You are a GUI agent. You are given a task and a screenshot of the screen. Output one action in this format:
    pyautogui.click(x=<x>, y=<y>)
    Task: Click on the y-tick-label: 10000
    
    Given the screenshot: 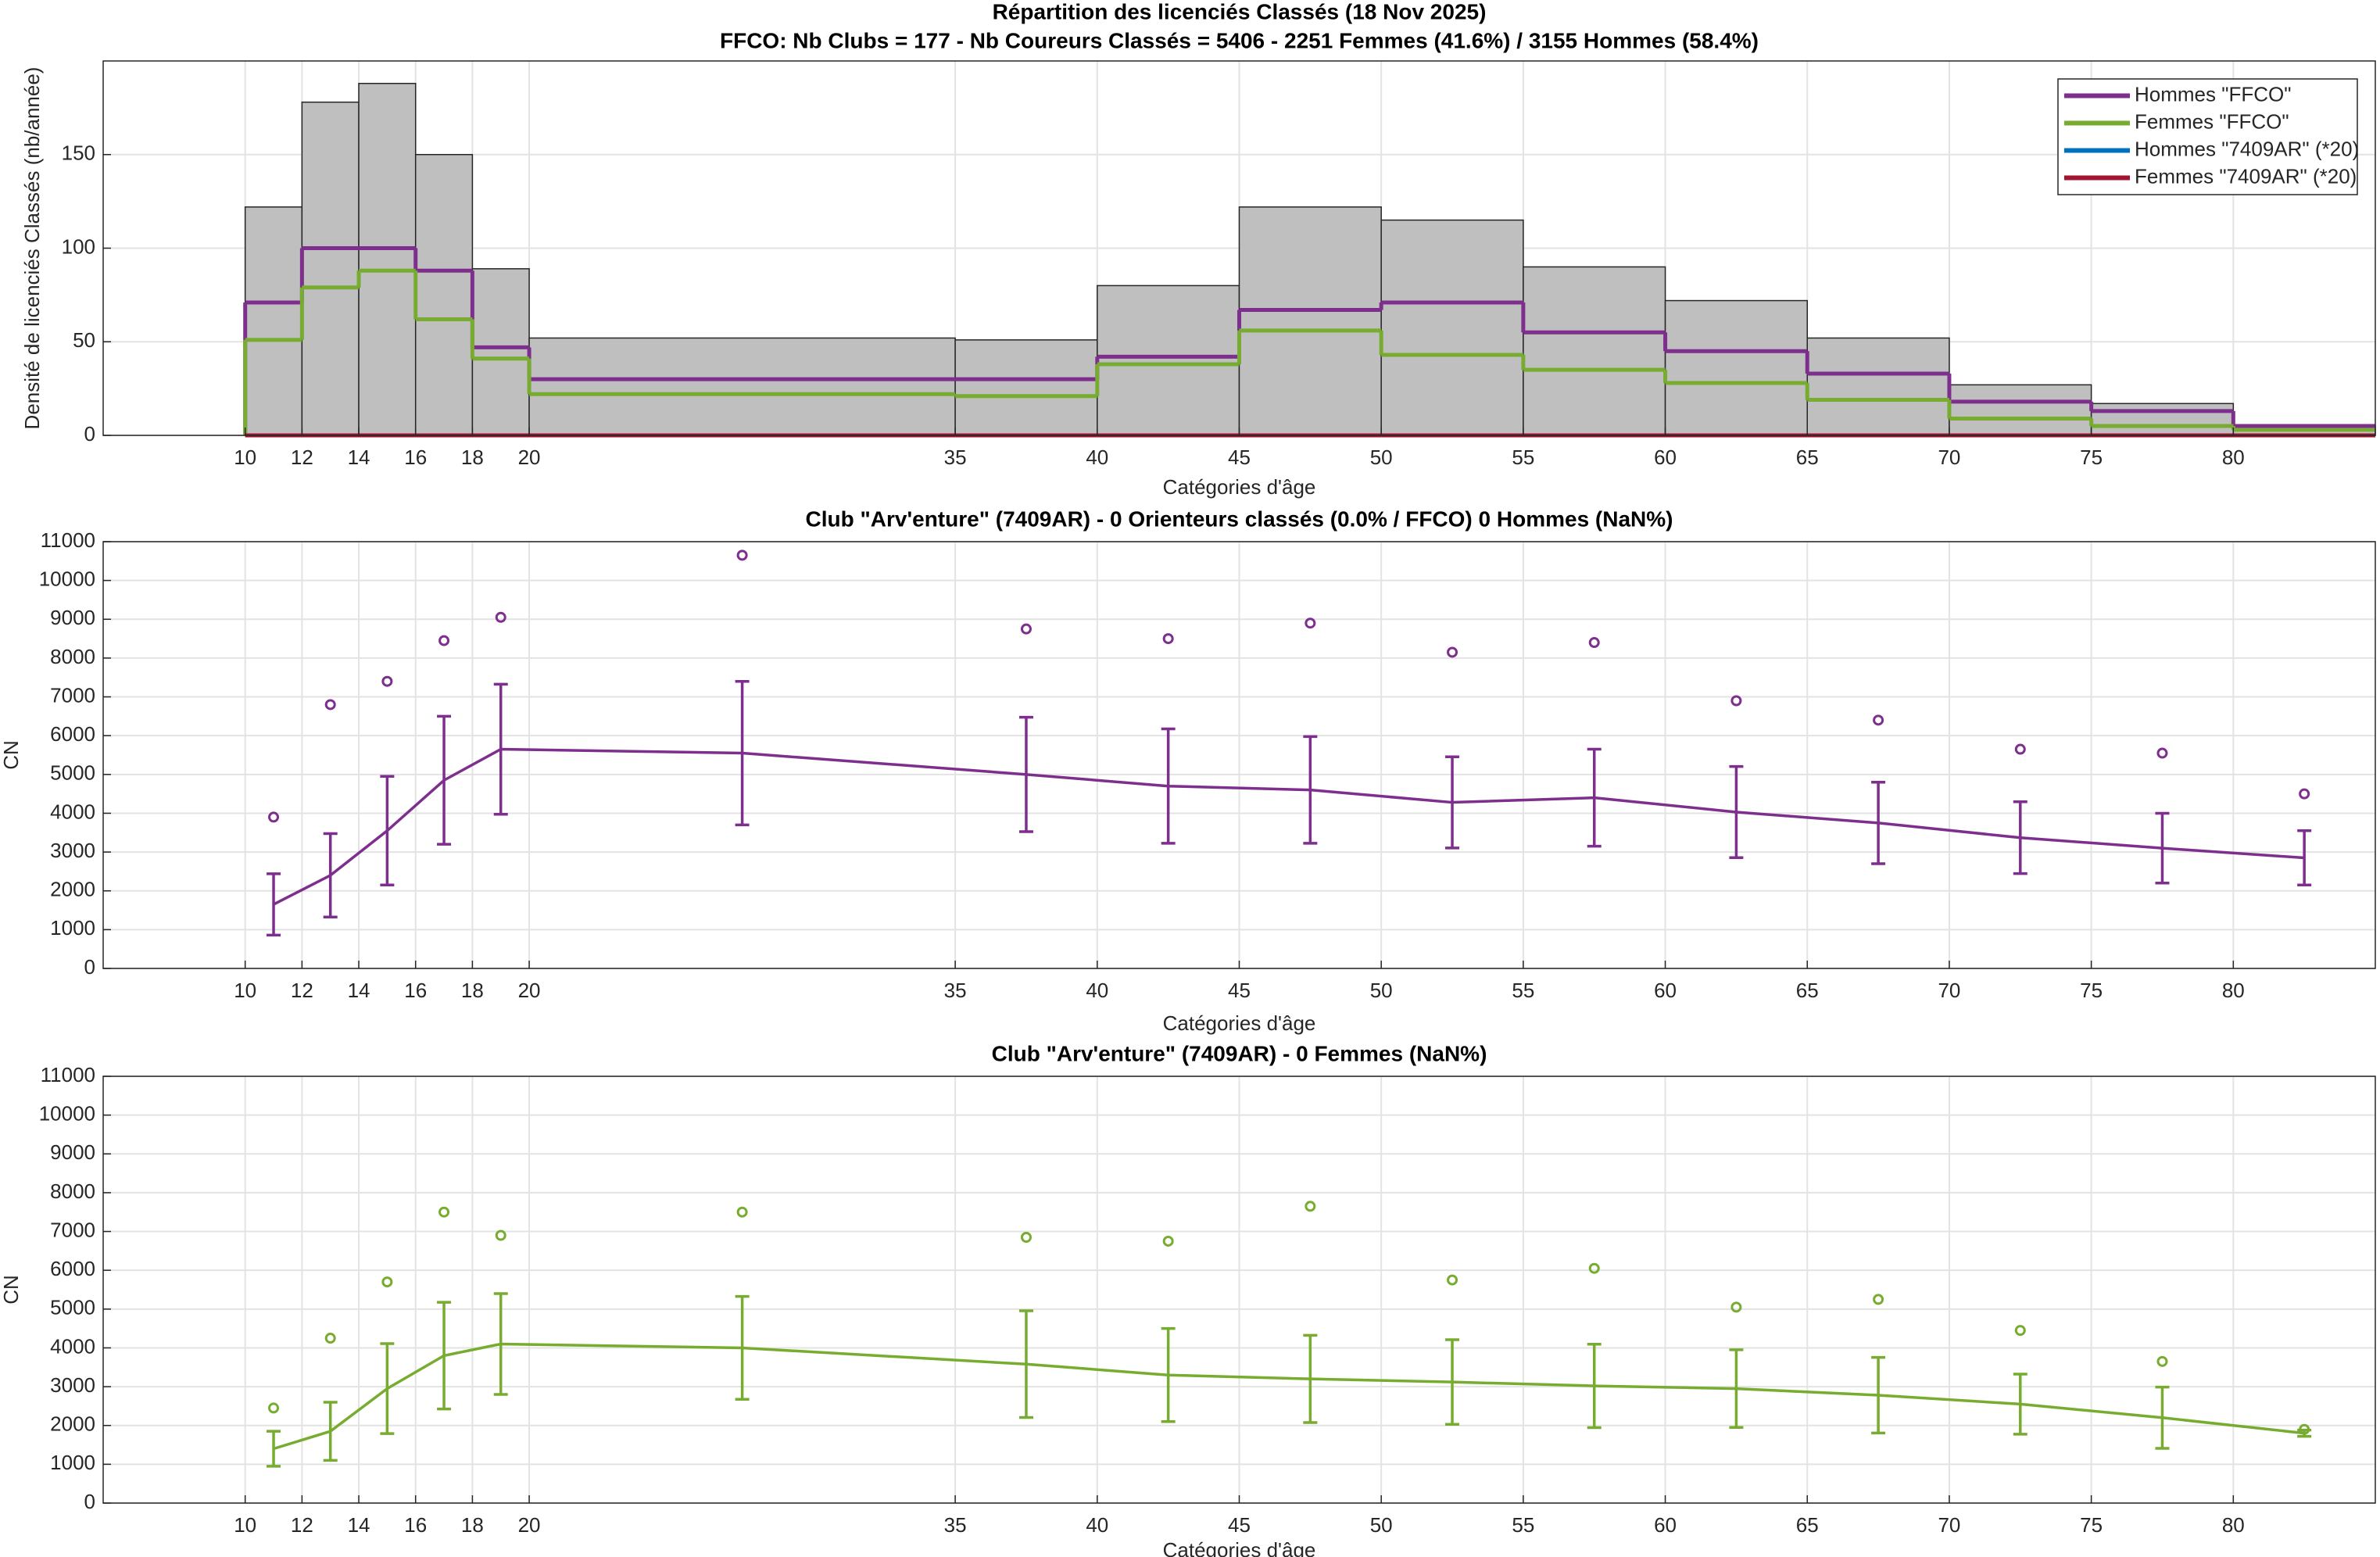 What is the action you would take?
    pyautogui.click(x=67, y=579)
    